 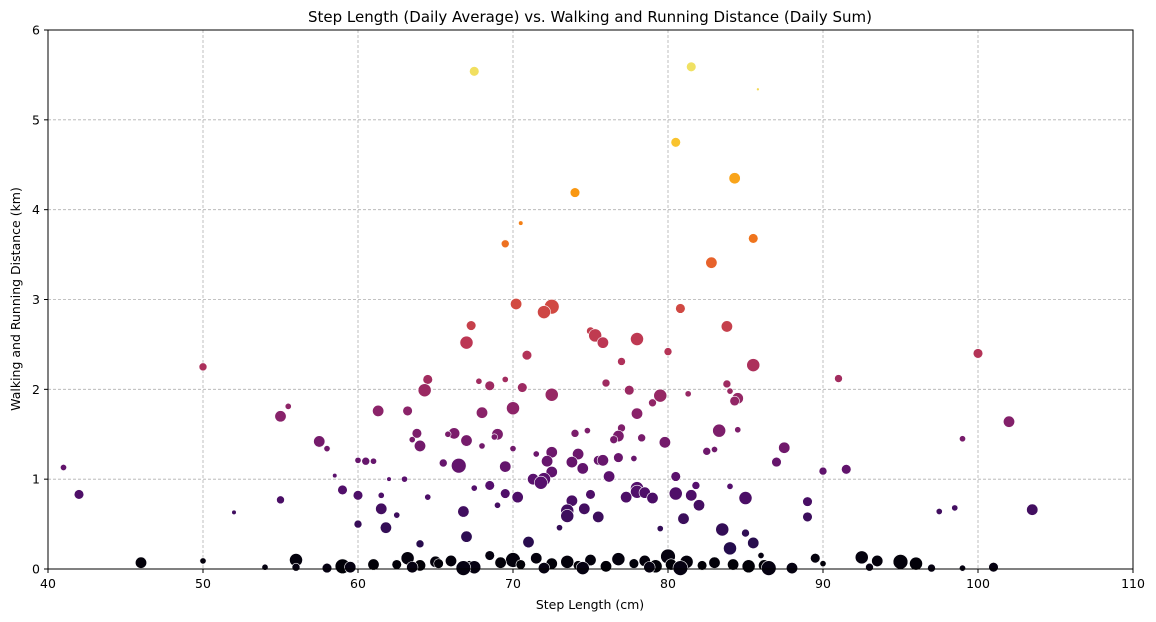 What do you see at coordinates (513, 583) in the screenshot?
I see `x-tick-label: 70` at bounding box center [513, 583].